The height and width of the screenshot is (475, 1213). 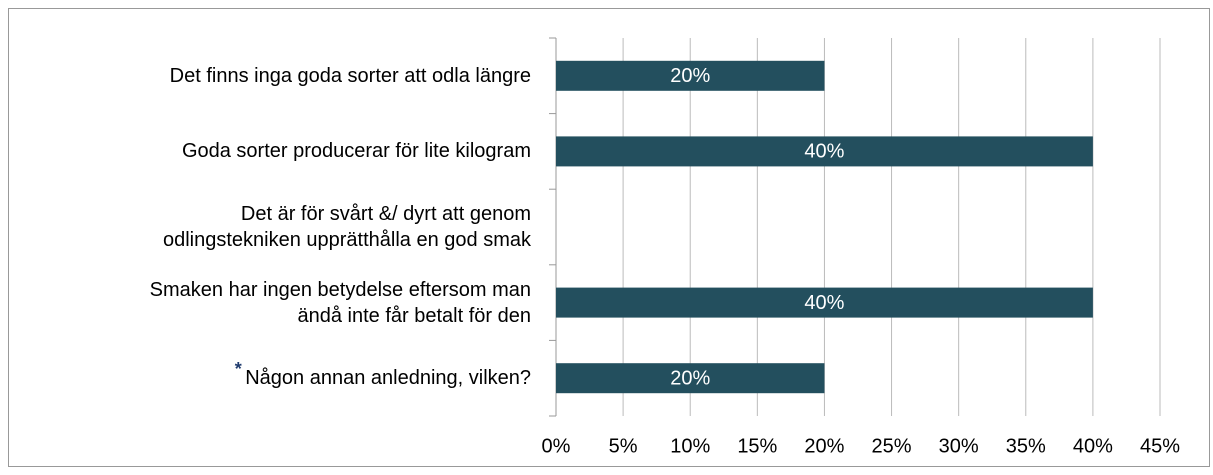 I want to click on category-label: Någon annan anledning, vilken?, so click(x=388, y=378).